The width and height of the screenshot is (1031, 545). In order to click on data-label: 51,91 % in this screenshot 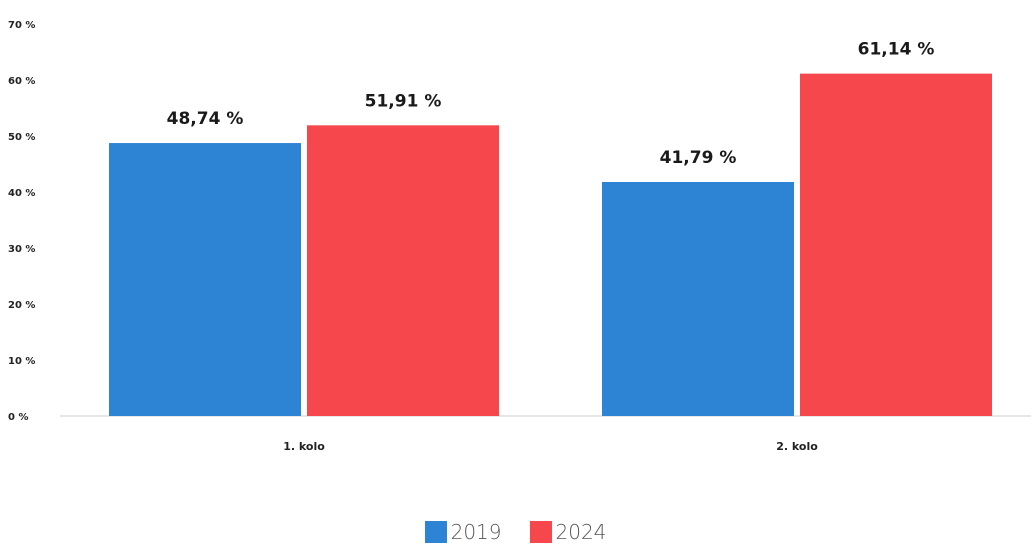, I will do `click(403, 101)`.